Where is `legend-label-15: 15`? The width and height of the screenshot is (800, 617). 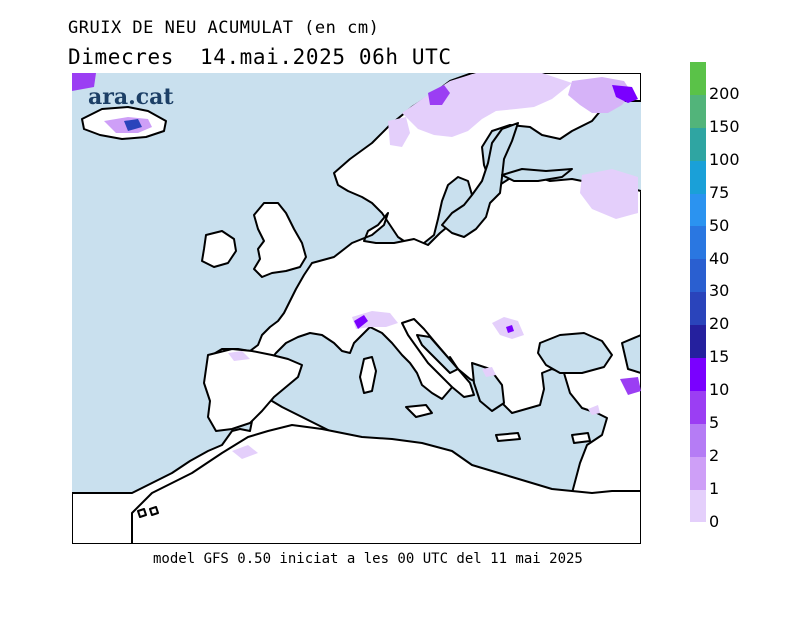 legend-label-15: 15 is located at coordinates (719, 357).